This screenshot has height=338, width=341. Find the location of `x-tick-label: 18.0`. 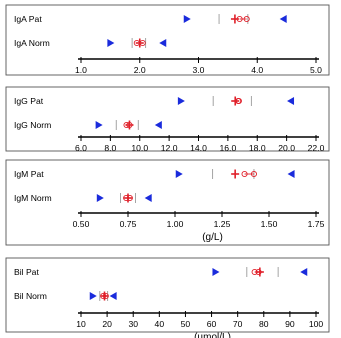

x-tick-label: 18.0 is located at coordinates (257, 148).